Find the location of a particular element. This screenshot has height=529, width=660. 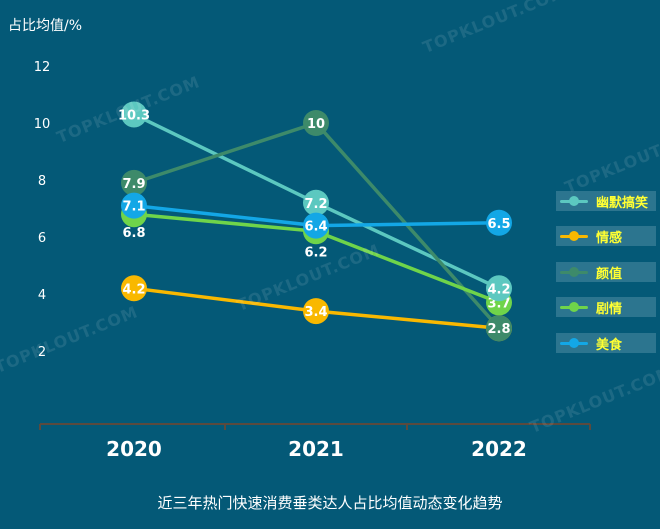

legend-item: 剧情 is located at coordinates (606, 307).